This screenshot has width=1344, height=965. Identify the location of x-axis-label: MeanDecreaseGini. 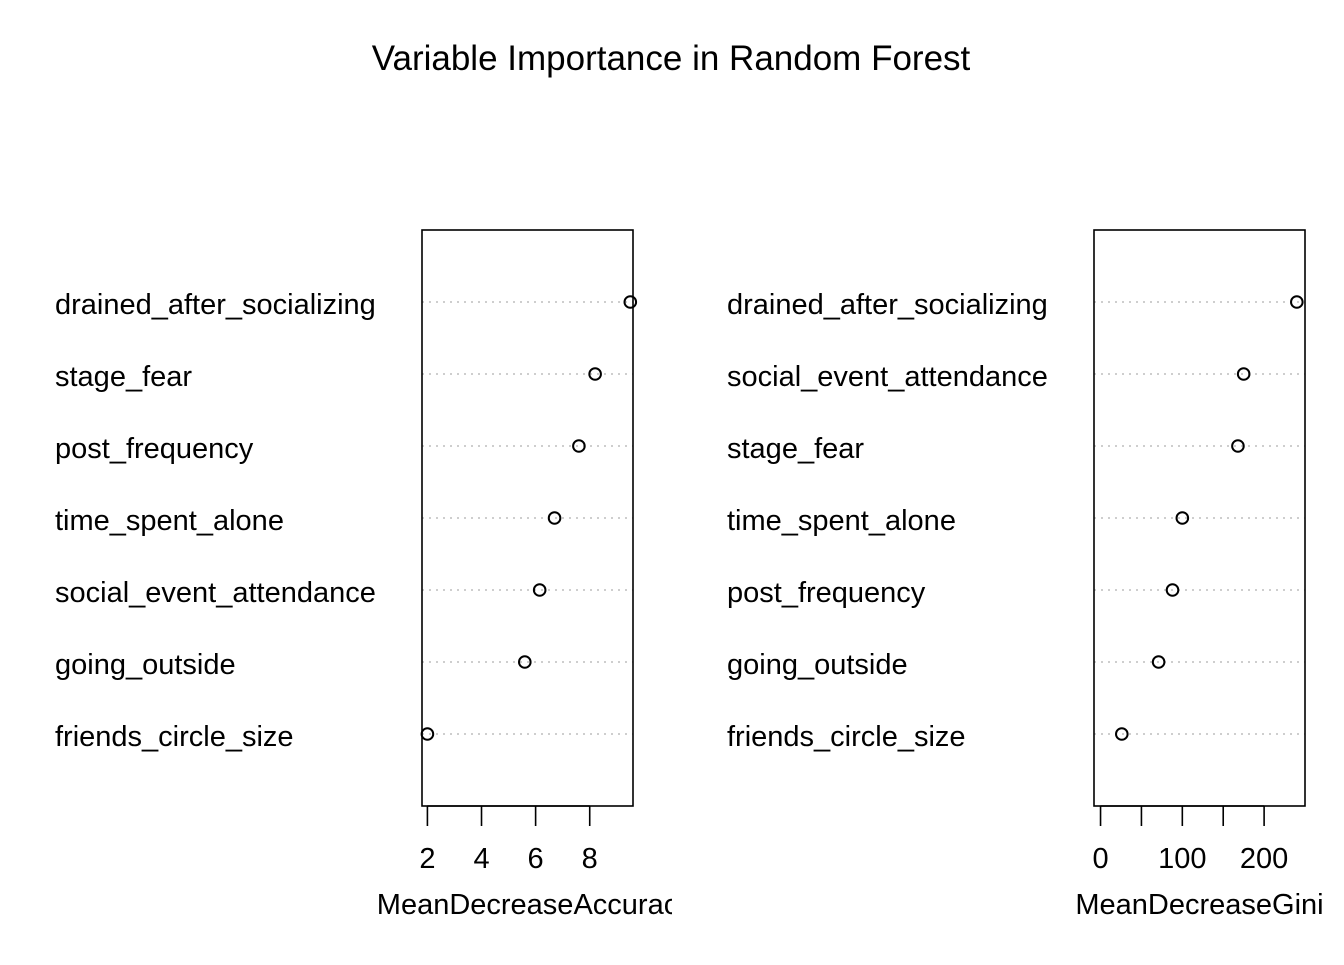
(1199, 905).